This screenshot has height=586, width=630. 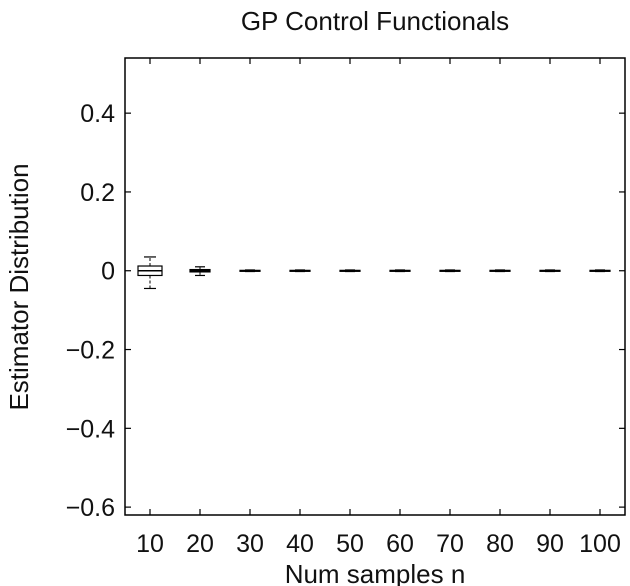 What do you see at coordinates (90, 508) in the screenshot?
I see `y-tick-label: −0.6` at bounding box center [90, 508].